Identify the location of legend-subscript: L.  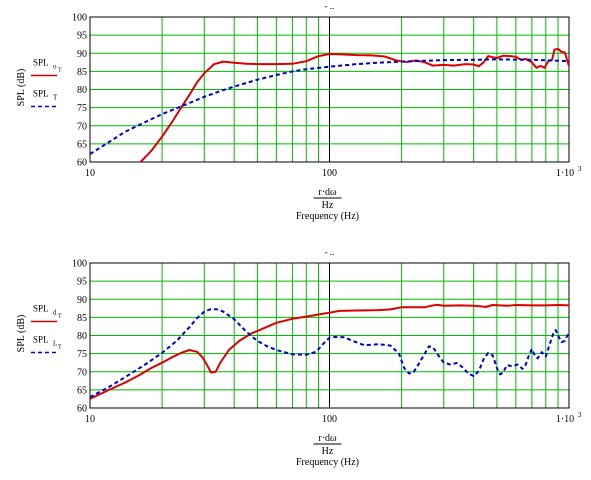
(55, 344).